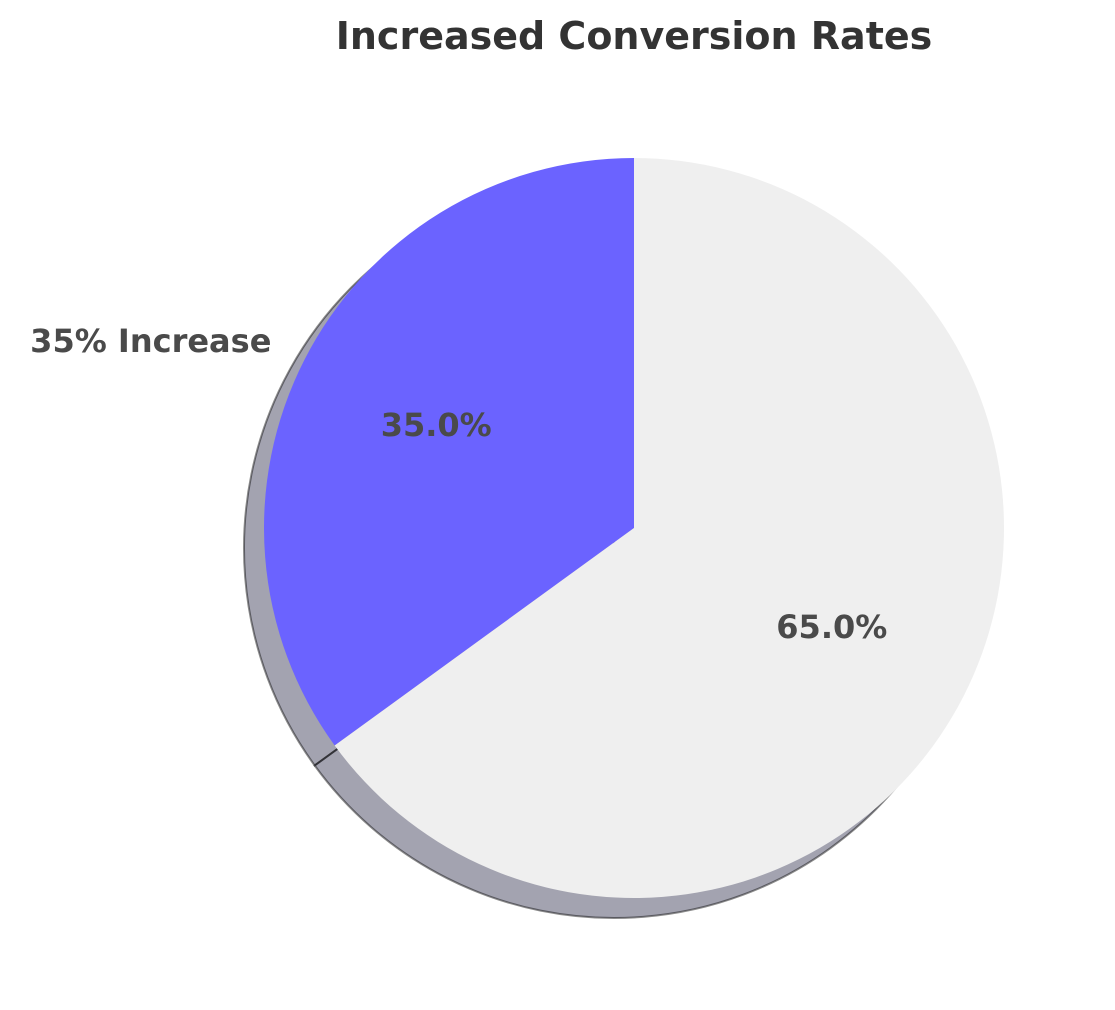  I want to click on pie-value-label-1: 35.0%, so click(436, 425).